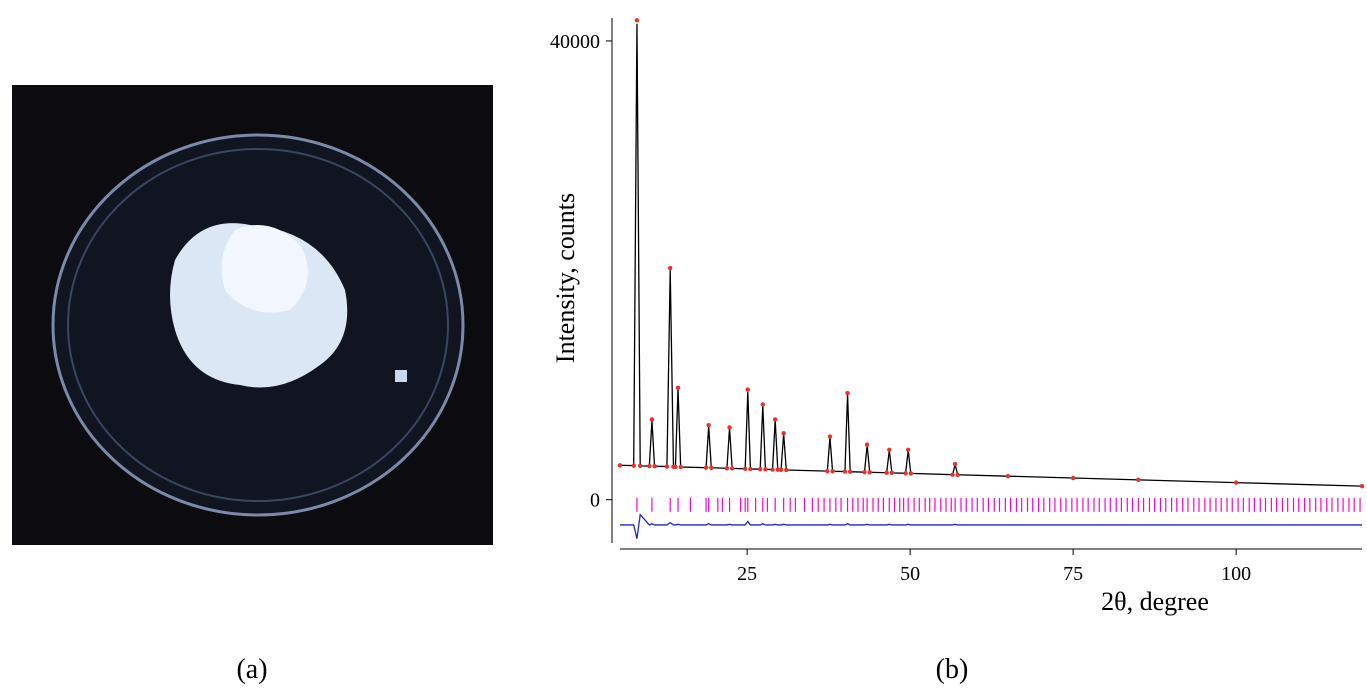 This screenshot has width=1367, height=692. What do you see at coordinates (1073, 574) in the screenshot?
I see `x-tick-label: 75` at bounding box center [1073, 574].